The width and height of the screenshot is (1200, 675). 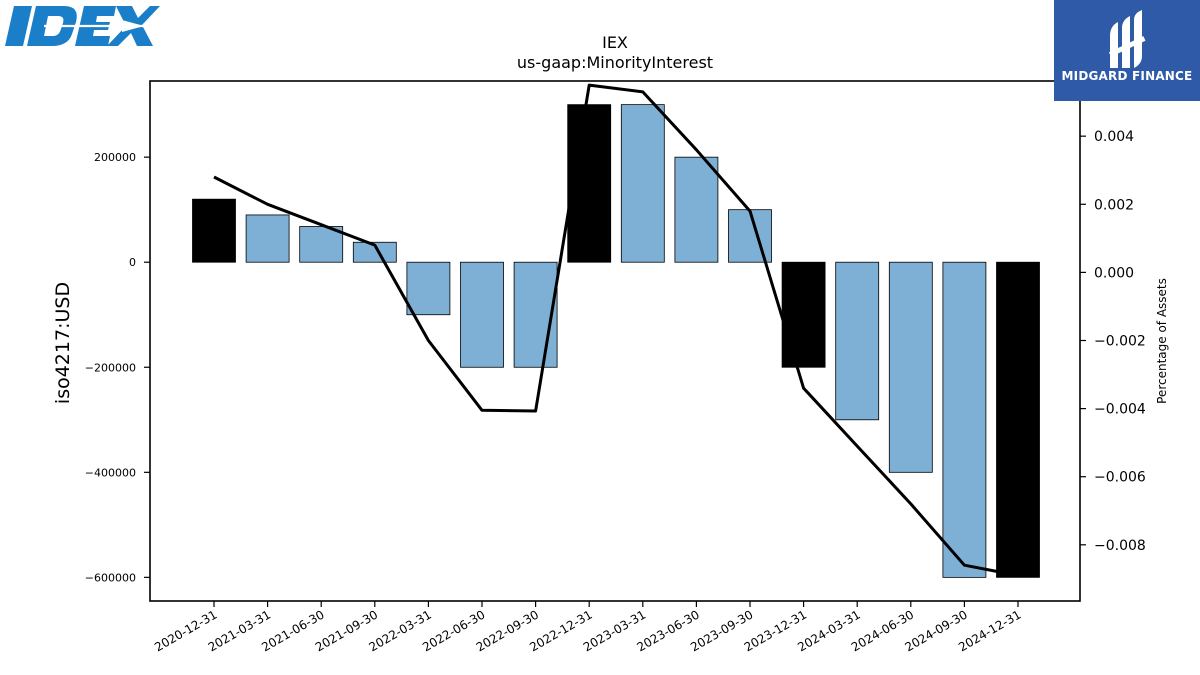 What do you see at coordinates (1114, 273) in the screenshot?
I see `y2-tick-label: 0.000` at bounding box center [1114, 273].